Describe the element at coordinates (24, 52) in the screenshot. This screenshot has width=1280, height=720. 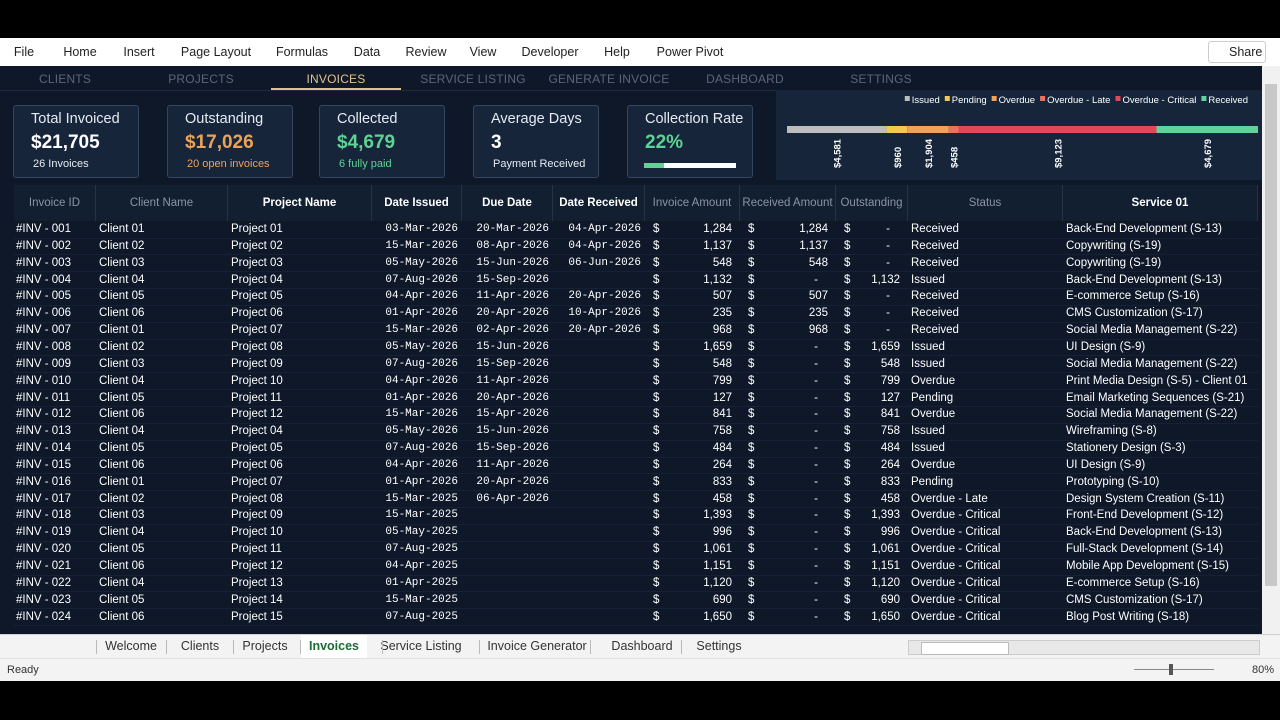
I see `ribbon-tab: File` at that location.